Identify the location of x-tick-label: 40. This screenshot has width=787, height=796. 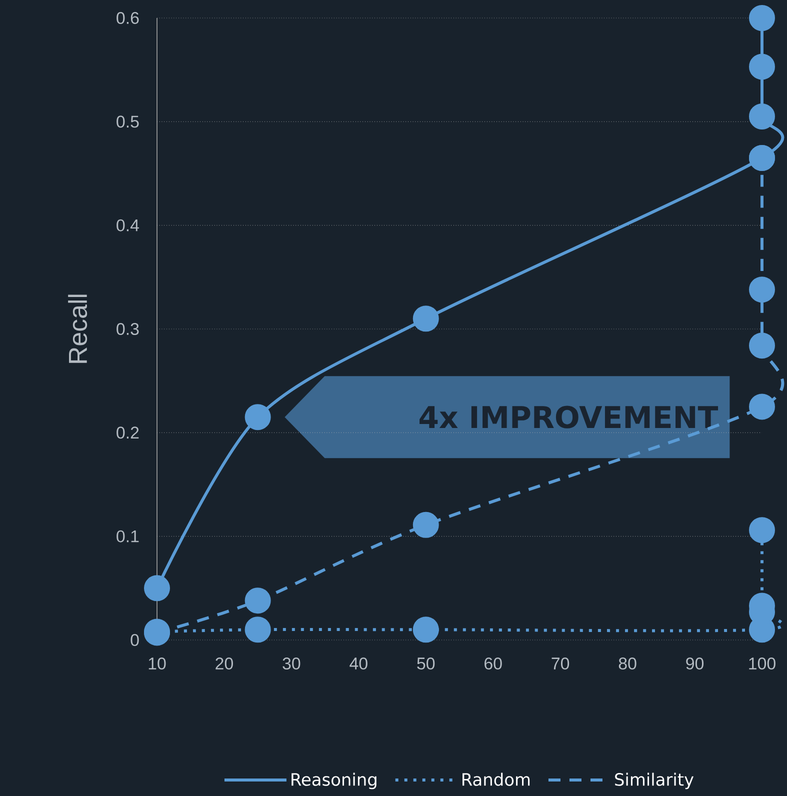
(359, 664).